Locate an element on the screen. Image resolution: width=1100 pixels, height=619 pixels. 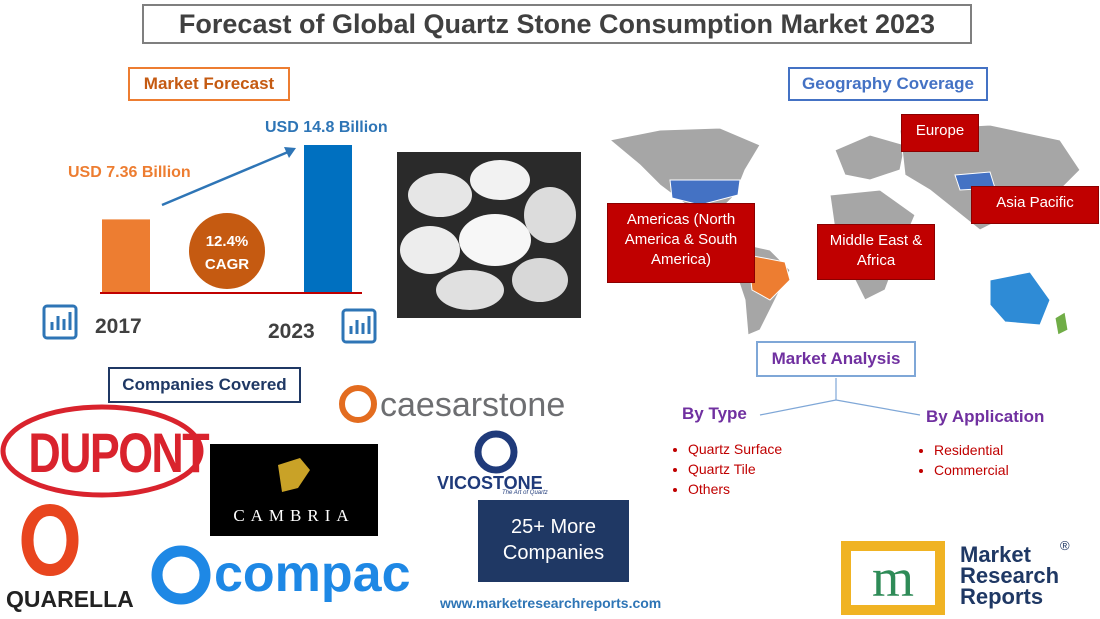
logo-tagline: The Art of Quartz is located at coordinates (525, 493).